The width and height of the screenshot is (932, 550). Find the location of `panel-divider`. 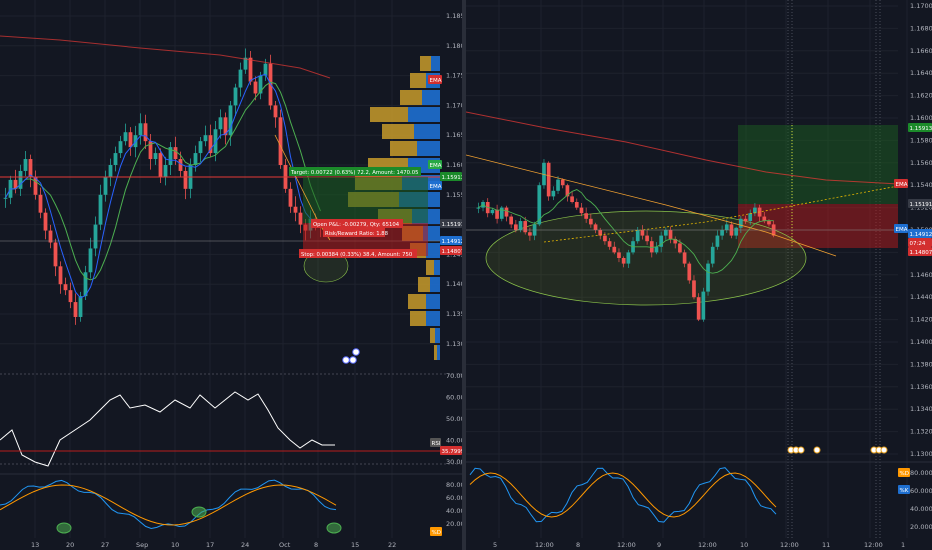

panel-divider is located at coordinates (464, 275).